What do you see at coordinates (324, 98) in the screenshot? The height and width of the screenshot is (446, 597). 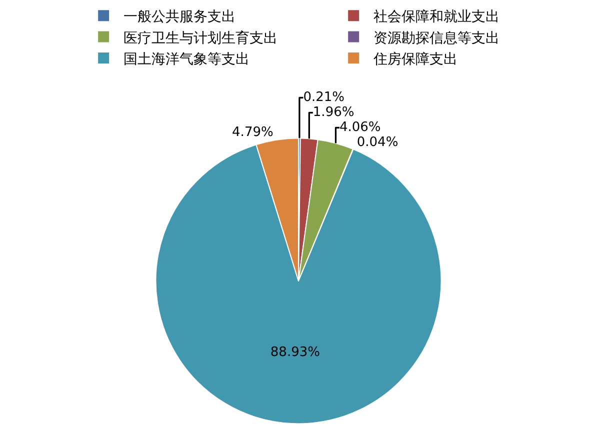 I see `data-label: 0.21%` at bounding box center [324, 98].